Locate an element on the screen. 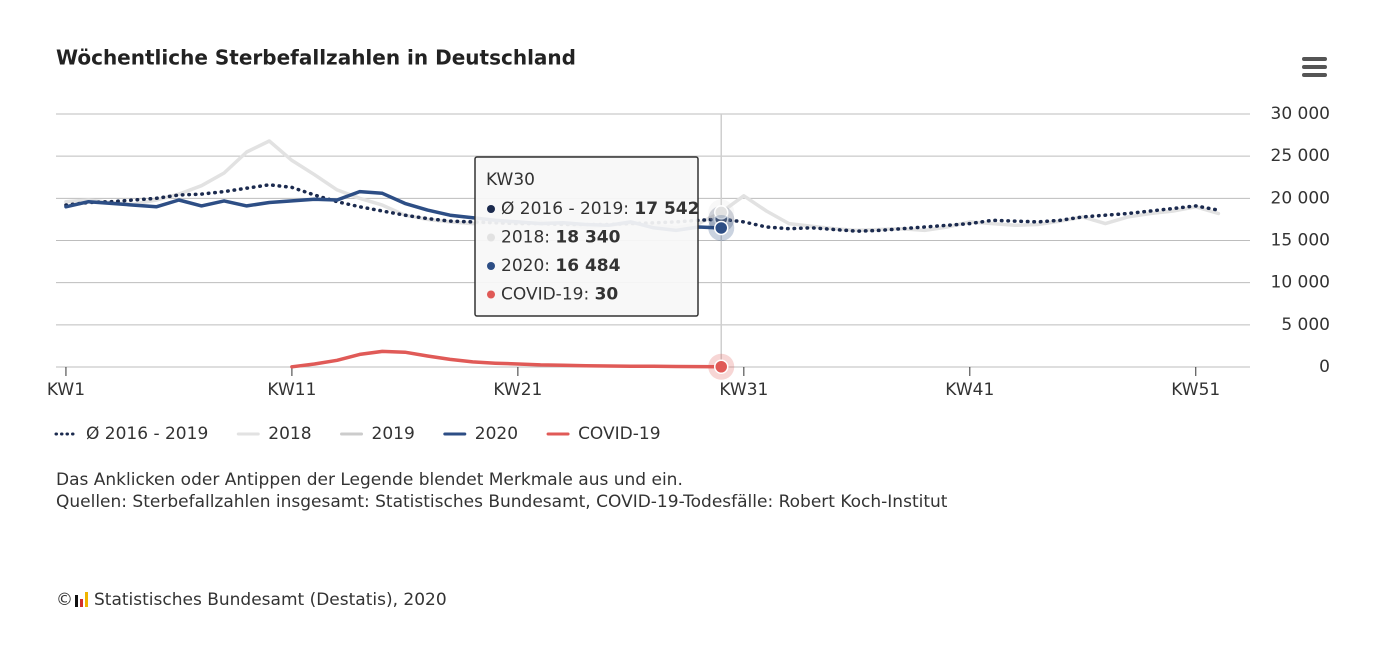 This screenshot has width=1400, height=660. x-tick-label: KW11 is located at coordinates (291, 390).